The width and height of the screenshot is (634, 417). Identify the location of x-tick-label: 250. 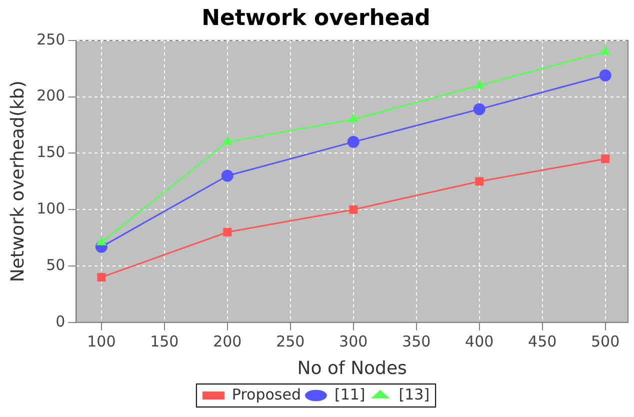
(290, 341).